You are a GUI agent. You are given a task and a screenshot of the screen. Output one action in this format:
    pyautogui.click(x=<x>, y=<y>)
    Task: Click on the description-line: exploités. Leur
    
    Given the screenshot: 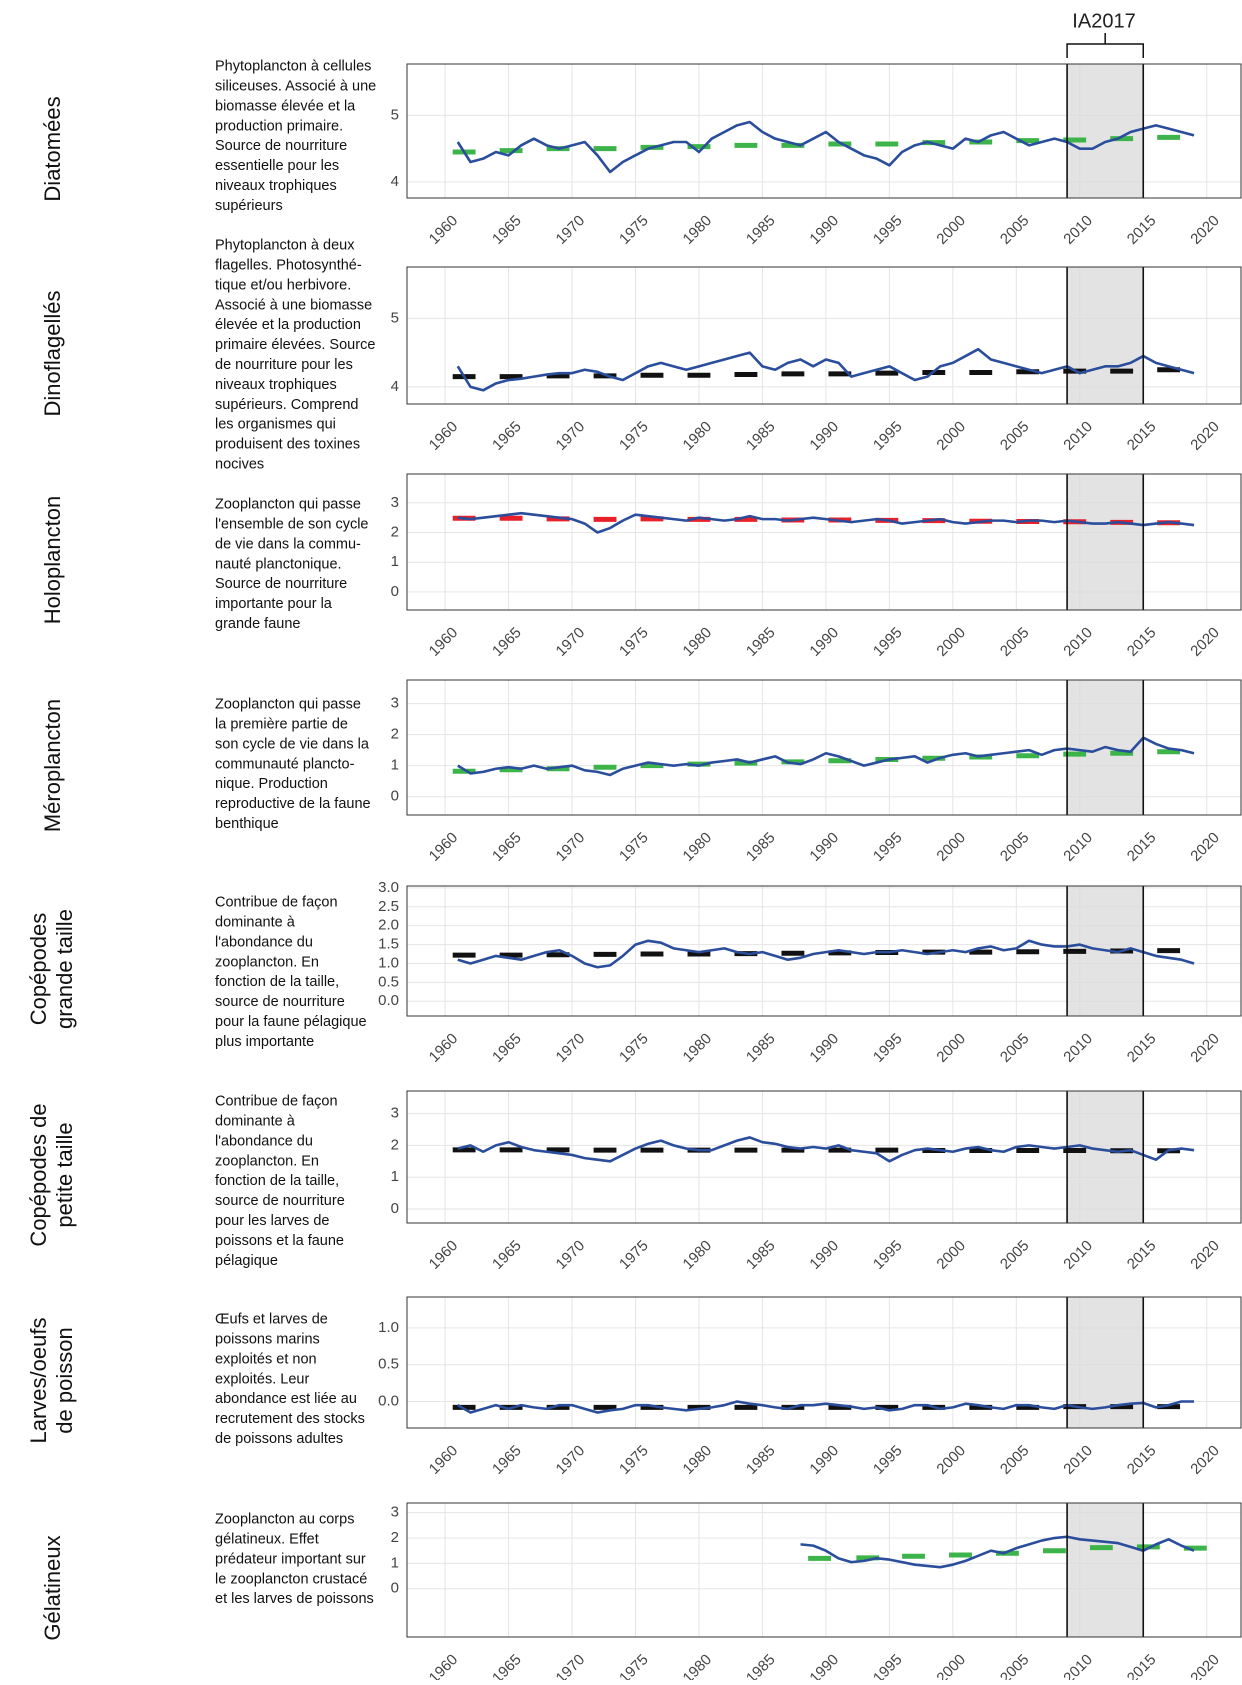 What is the action you would take?
    pyautogui.click(x=262, y=1379)
    